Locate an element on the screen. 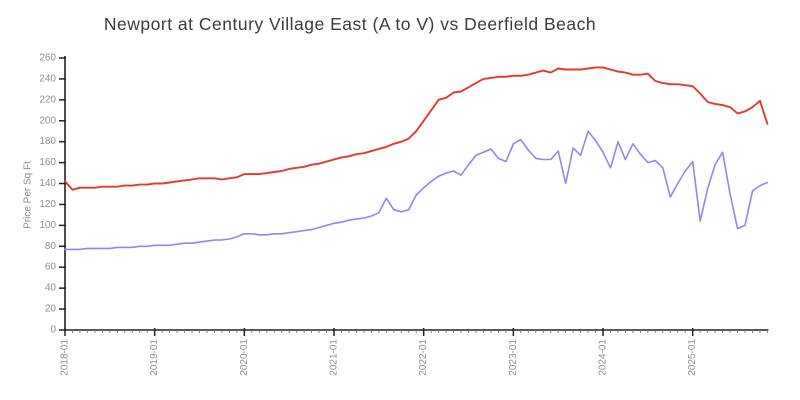 Image resolution: width=800 pixels, height=400 pixels. y-tick-label: 260 is located at coordinates (47, 58).